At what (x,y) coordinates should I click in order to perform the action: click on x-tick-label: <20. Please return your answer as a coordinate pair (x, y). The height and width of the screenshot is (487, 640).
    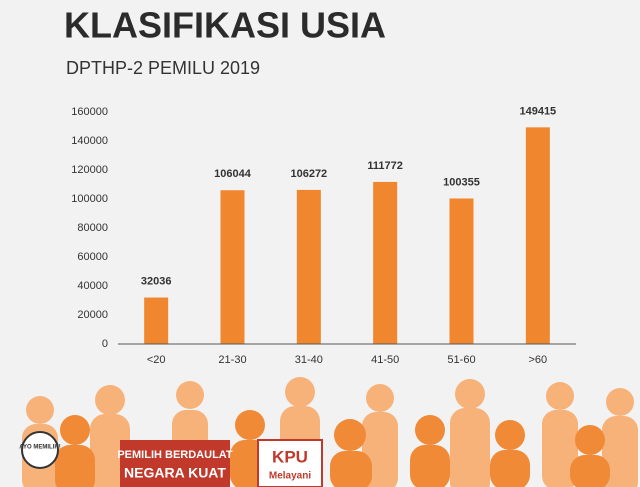
    Looking at the image, I should click on (156, 360).